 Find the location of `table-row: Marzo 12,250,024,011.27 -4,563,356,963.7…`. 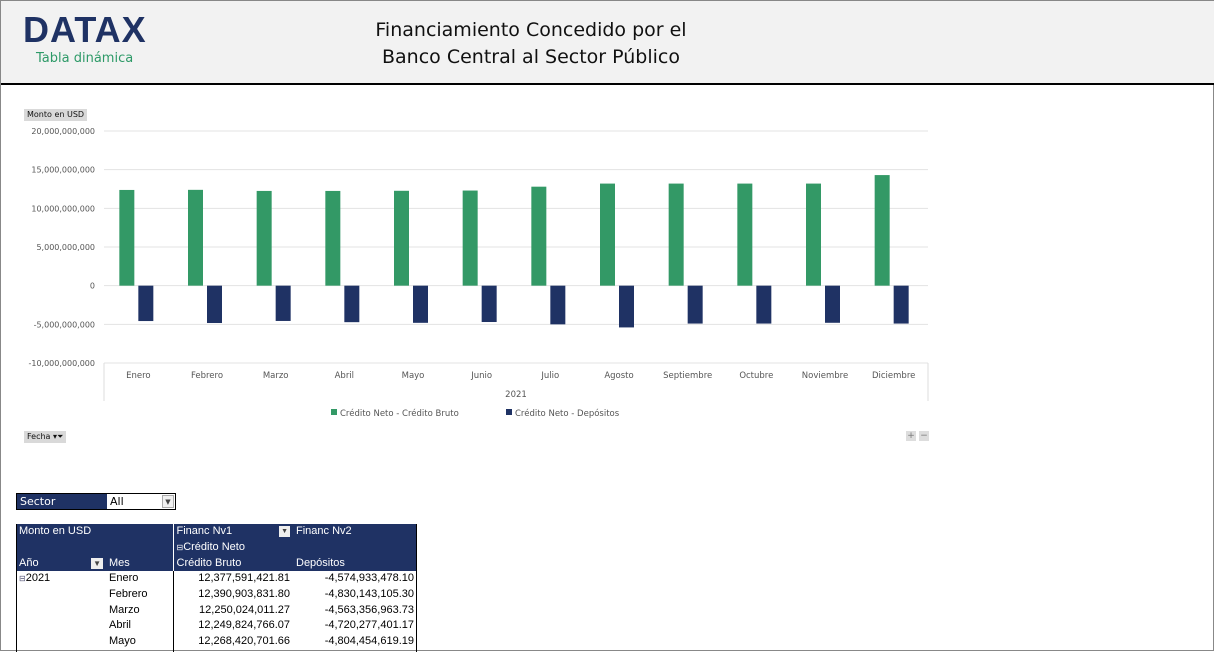

table-row: Marzo 12,250,024,011.27 -4,563,356,963.7… is located at coordinates (216, 610).